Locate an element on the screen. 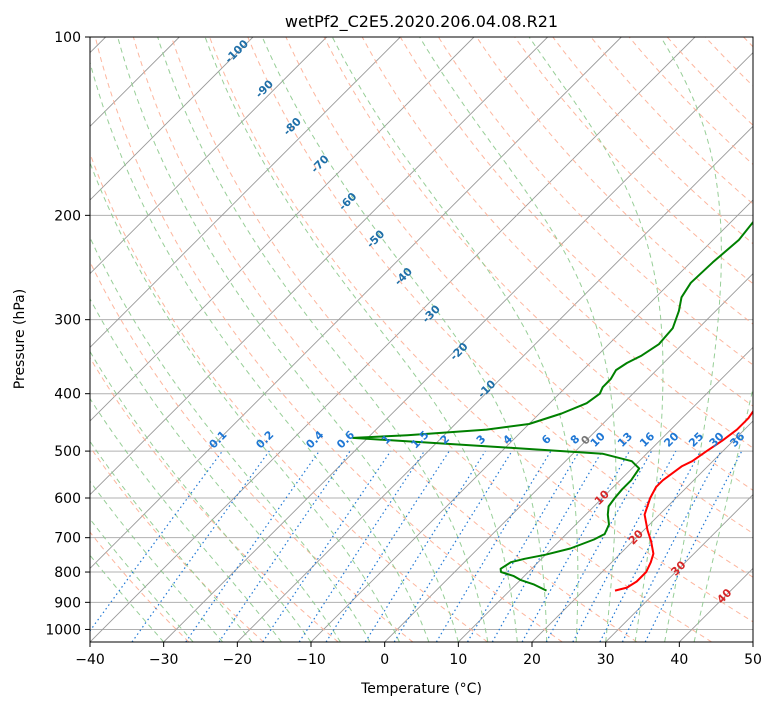 The height and width of the screenshot is (708, 775). dry-adiabat-label: -50 is located at coordinates (375, 238).